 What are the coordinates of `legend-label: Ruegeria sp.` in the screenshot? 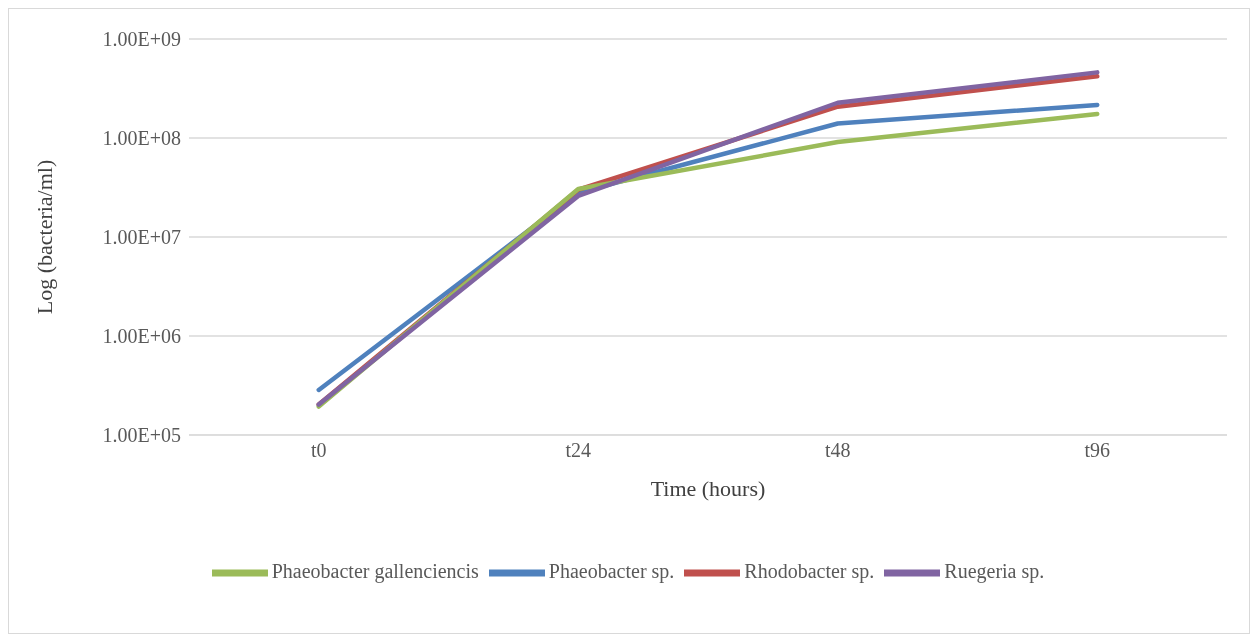 It's located at (994, 570).